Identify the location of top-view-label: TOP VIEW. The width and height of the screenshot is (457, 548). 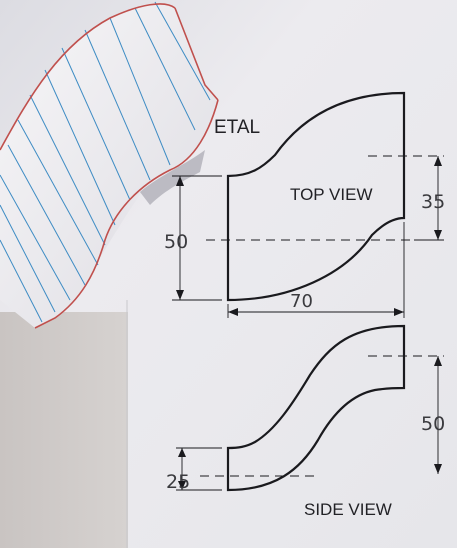
(331, 194).